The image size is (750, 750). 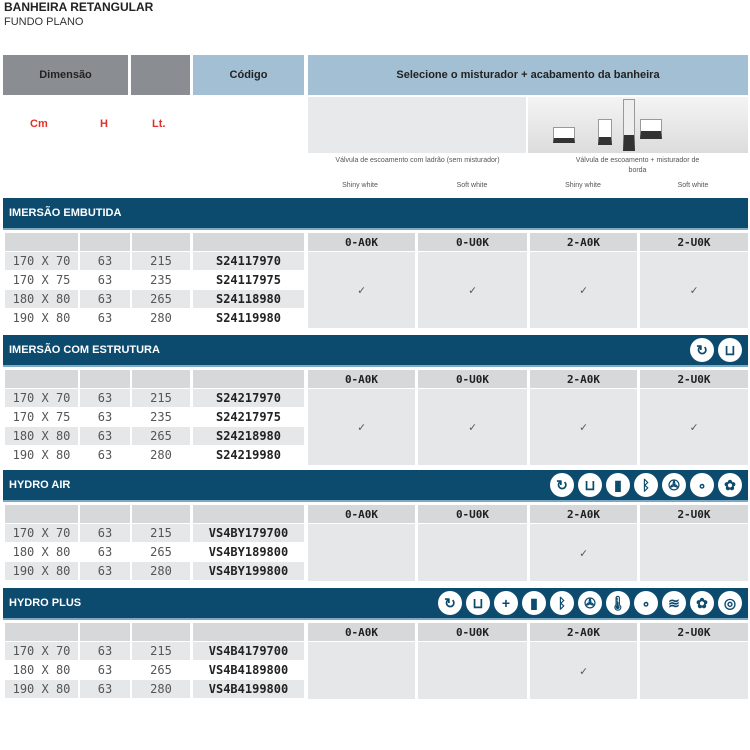 I want to click on product-code: VS4B4199800, so click(x=248, y=689).